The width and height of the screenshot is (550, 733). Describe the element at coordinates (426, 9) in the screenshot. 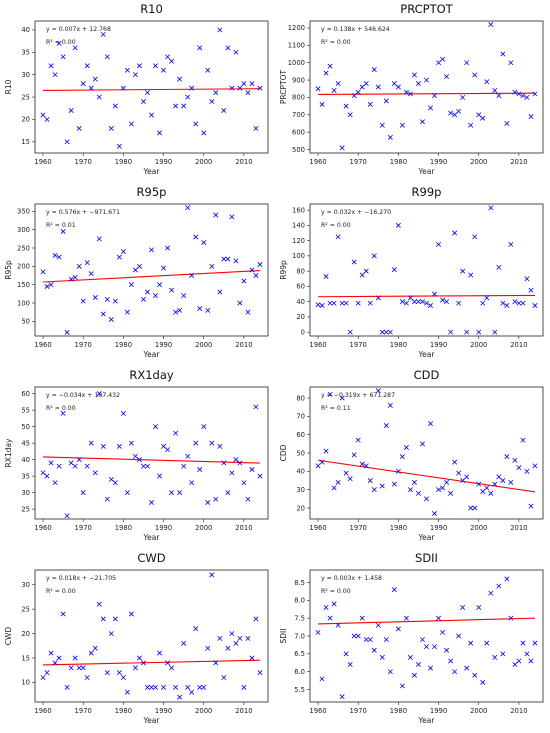

I see `chart-title: PRCPTOT` at that location.